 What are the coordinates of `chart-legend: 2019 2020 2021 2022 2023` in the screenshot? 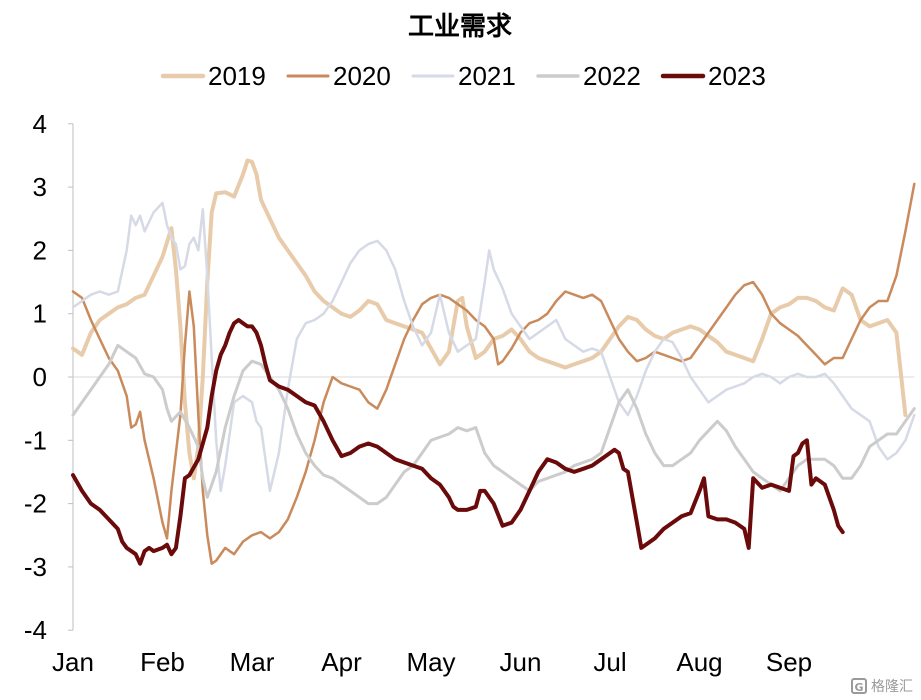 It's located at (463, 76).